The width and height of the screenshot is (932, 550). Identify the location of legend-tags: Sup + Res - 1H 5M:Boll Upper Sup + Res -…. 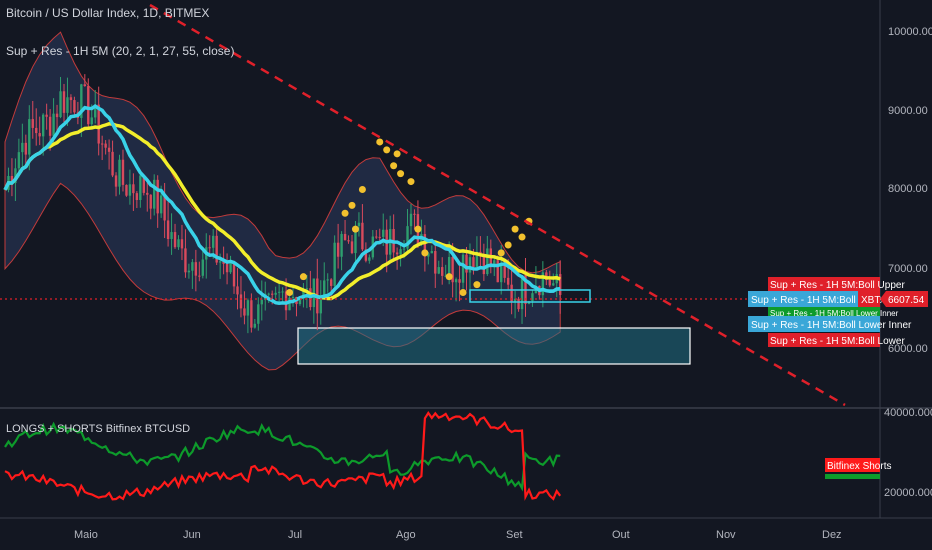
(830, 312).